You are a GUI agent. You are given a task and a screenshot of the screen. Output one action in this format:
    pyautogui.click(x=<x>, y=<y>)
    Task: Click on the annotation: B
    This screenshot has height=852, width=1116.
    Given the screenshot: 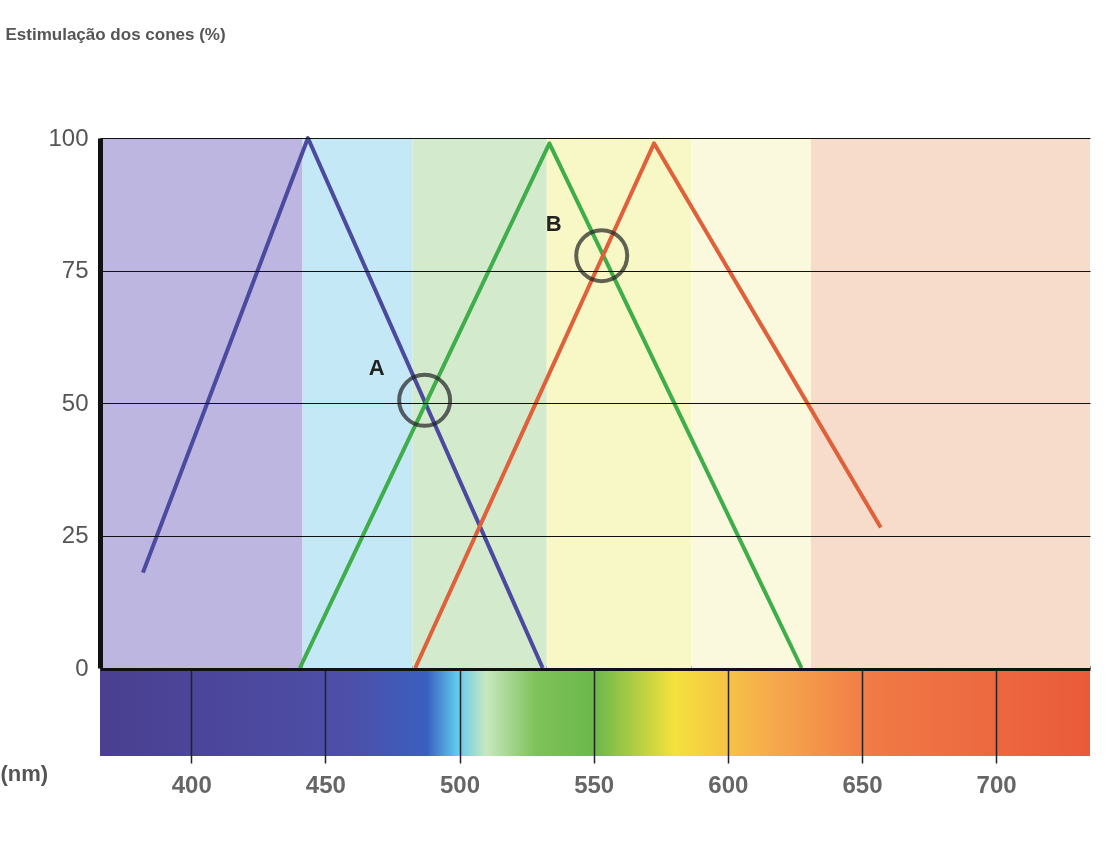 What is the action you would take?
    pyautogui.click(x=553, y=223)
    